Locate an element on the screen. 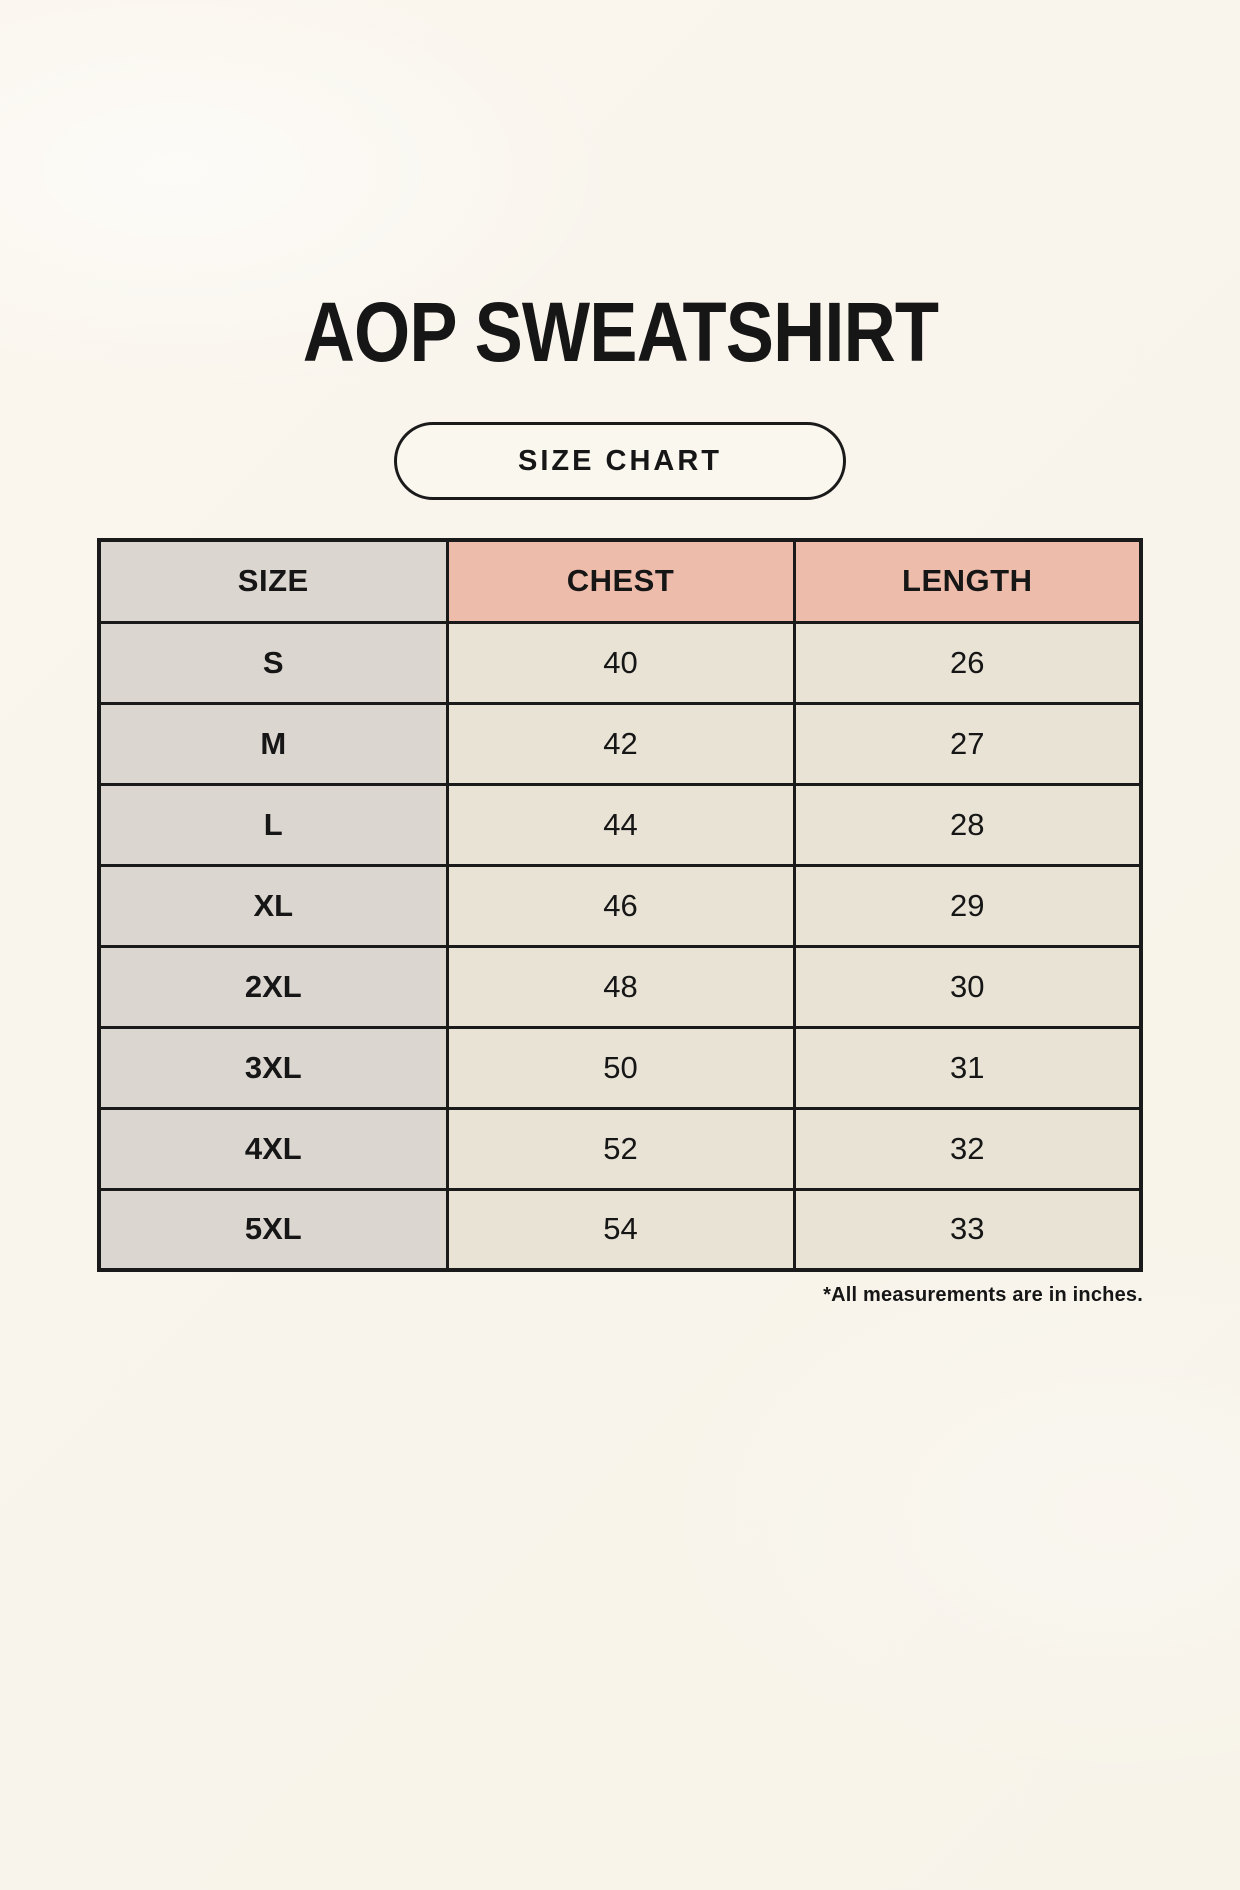 Image resolution: width=1240 pixels, height=1890 pixels. header-cell-size: SIZE is located at coordinates (273, 581).